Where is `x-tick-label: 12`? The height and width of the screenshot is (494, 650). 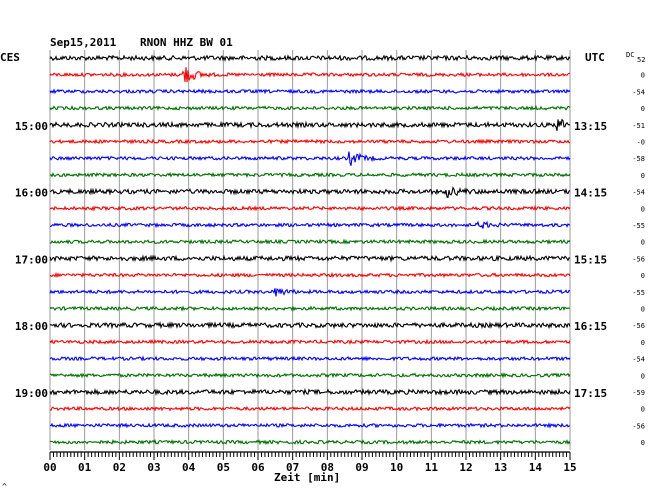 x-tick-label: 12 is located at coordinates (465, 467).